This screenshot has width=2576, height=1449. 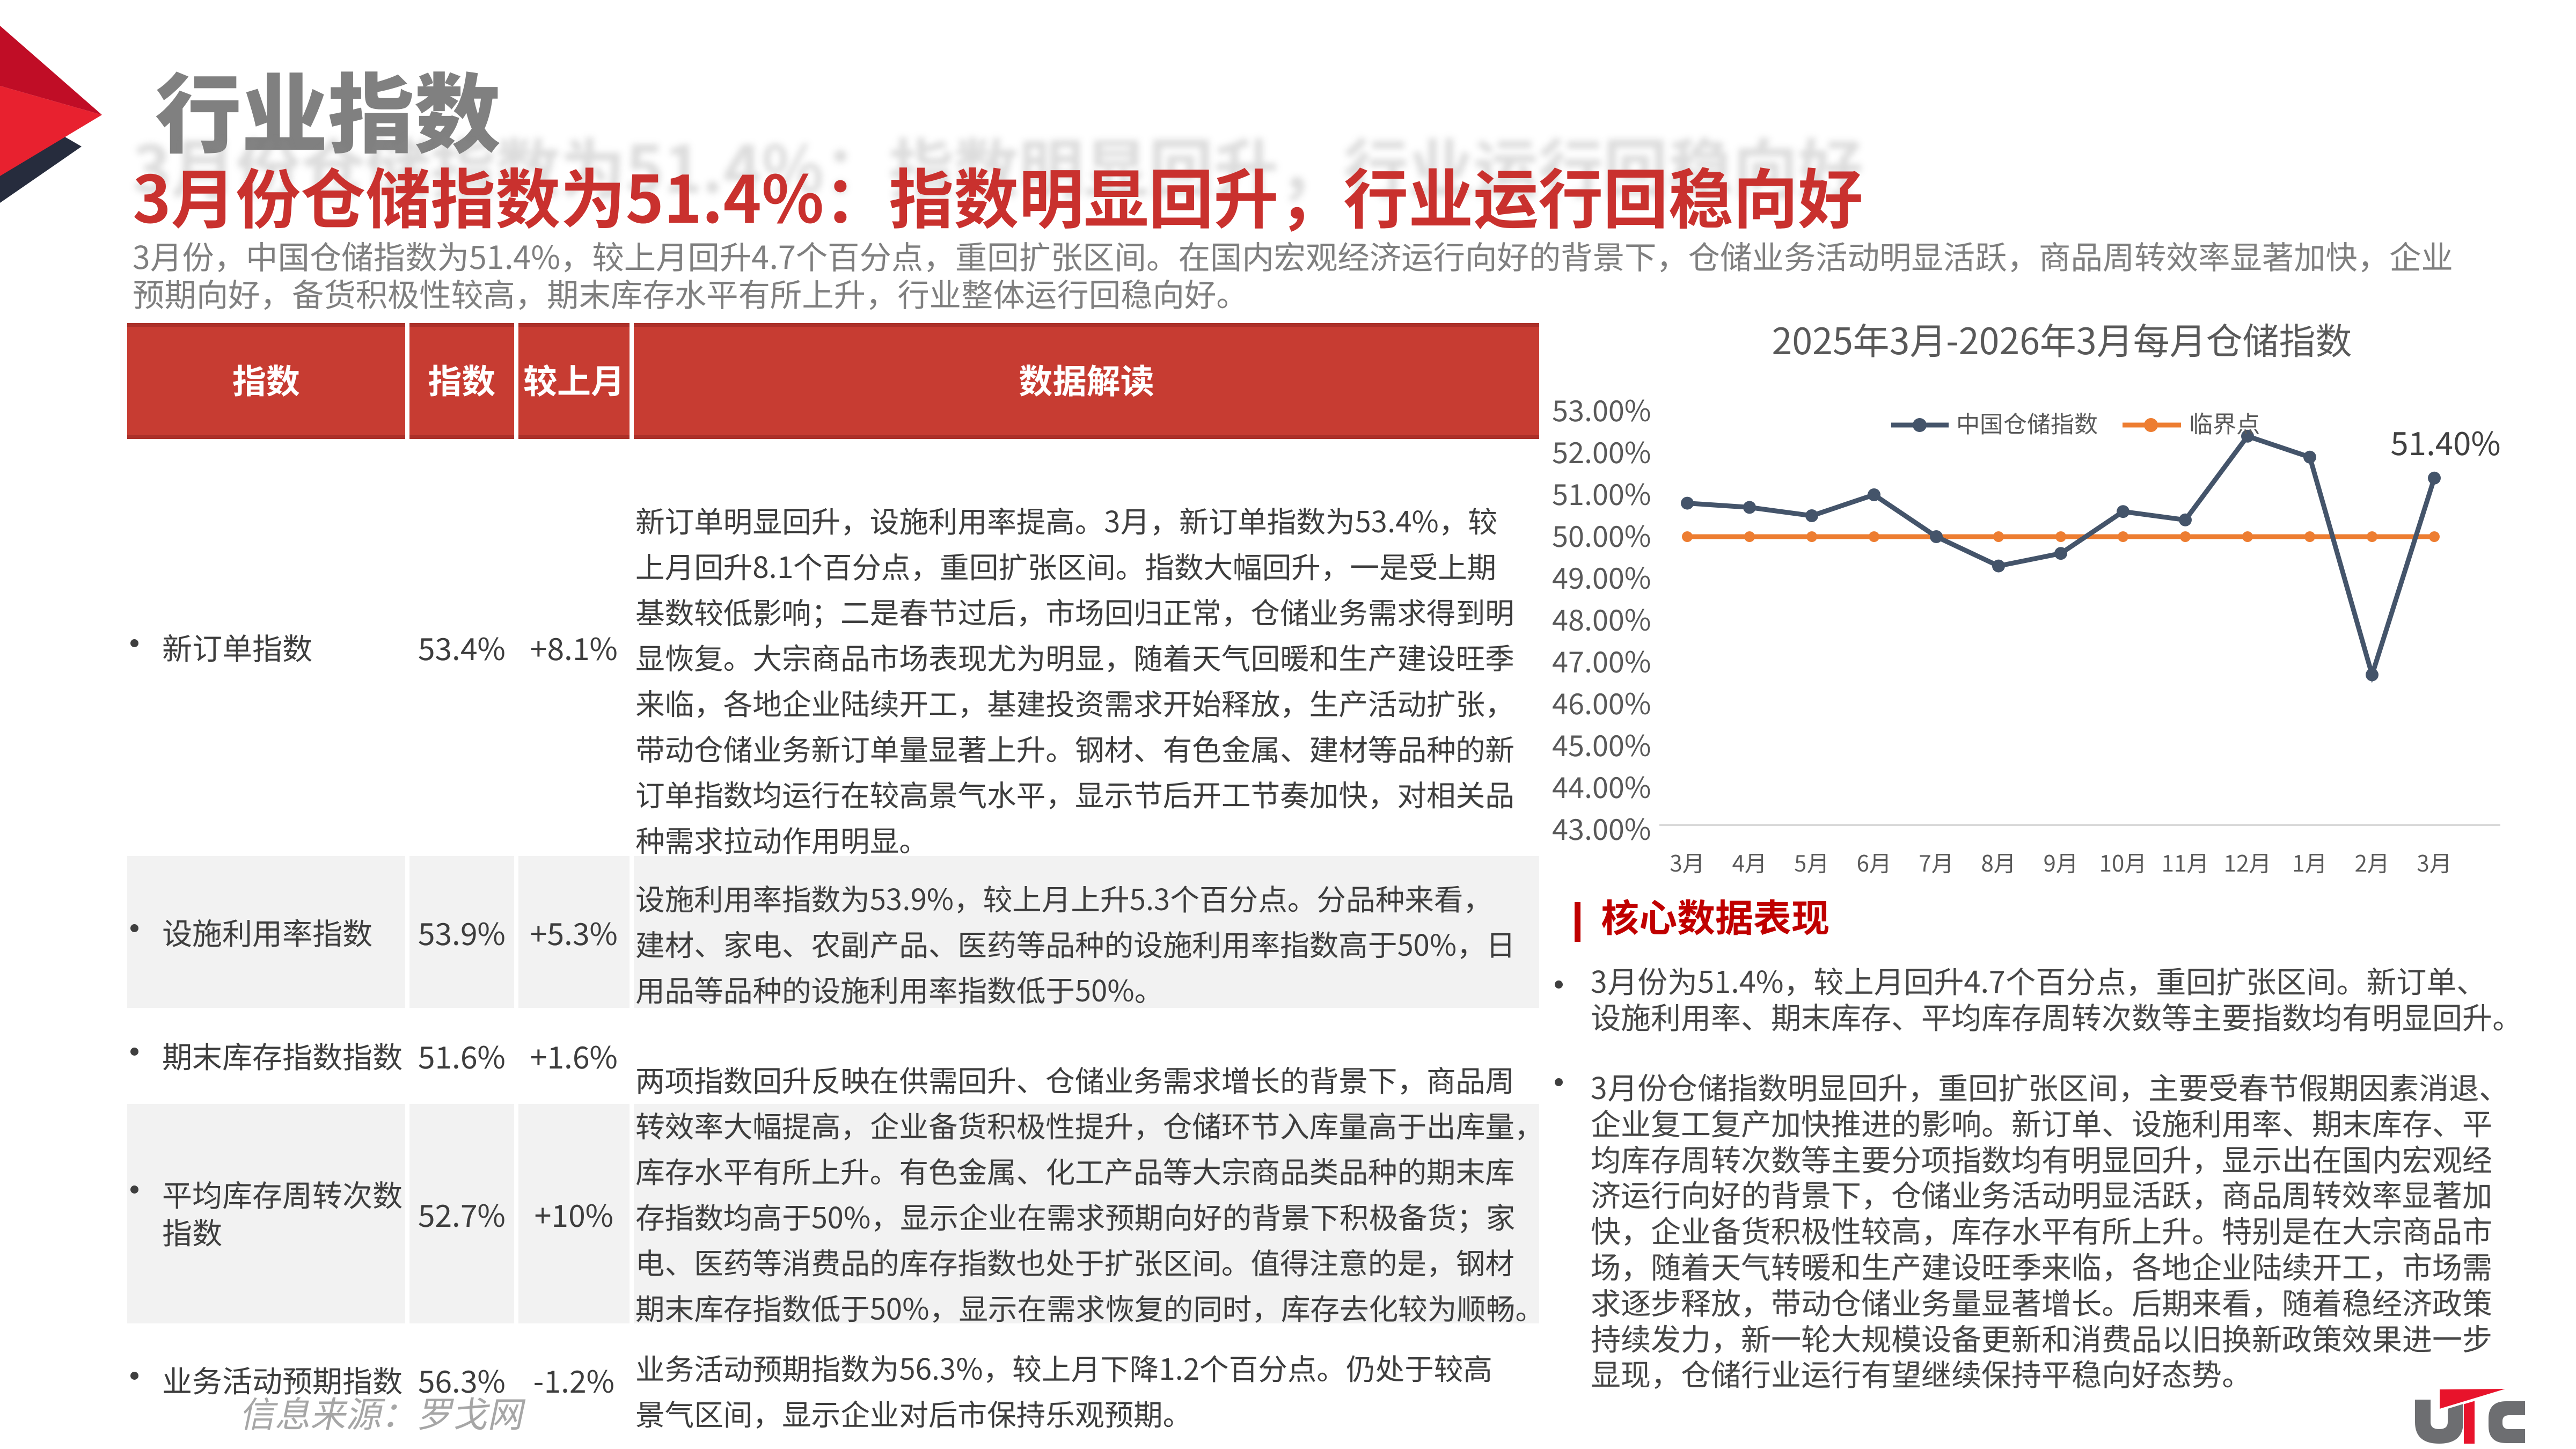 What do you see at coordinates (1601, 618) in the screenshot?
I see `svg-text: 48.00%` at bounding box center [1601, 618].